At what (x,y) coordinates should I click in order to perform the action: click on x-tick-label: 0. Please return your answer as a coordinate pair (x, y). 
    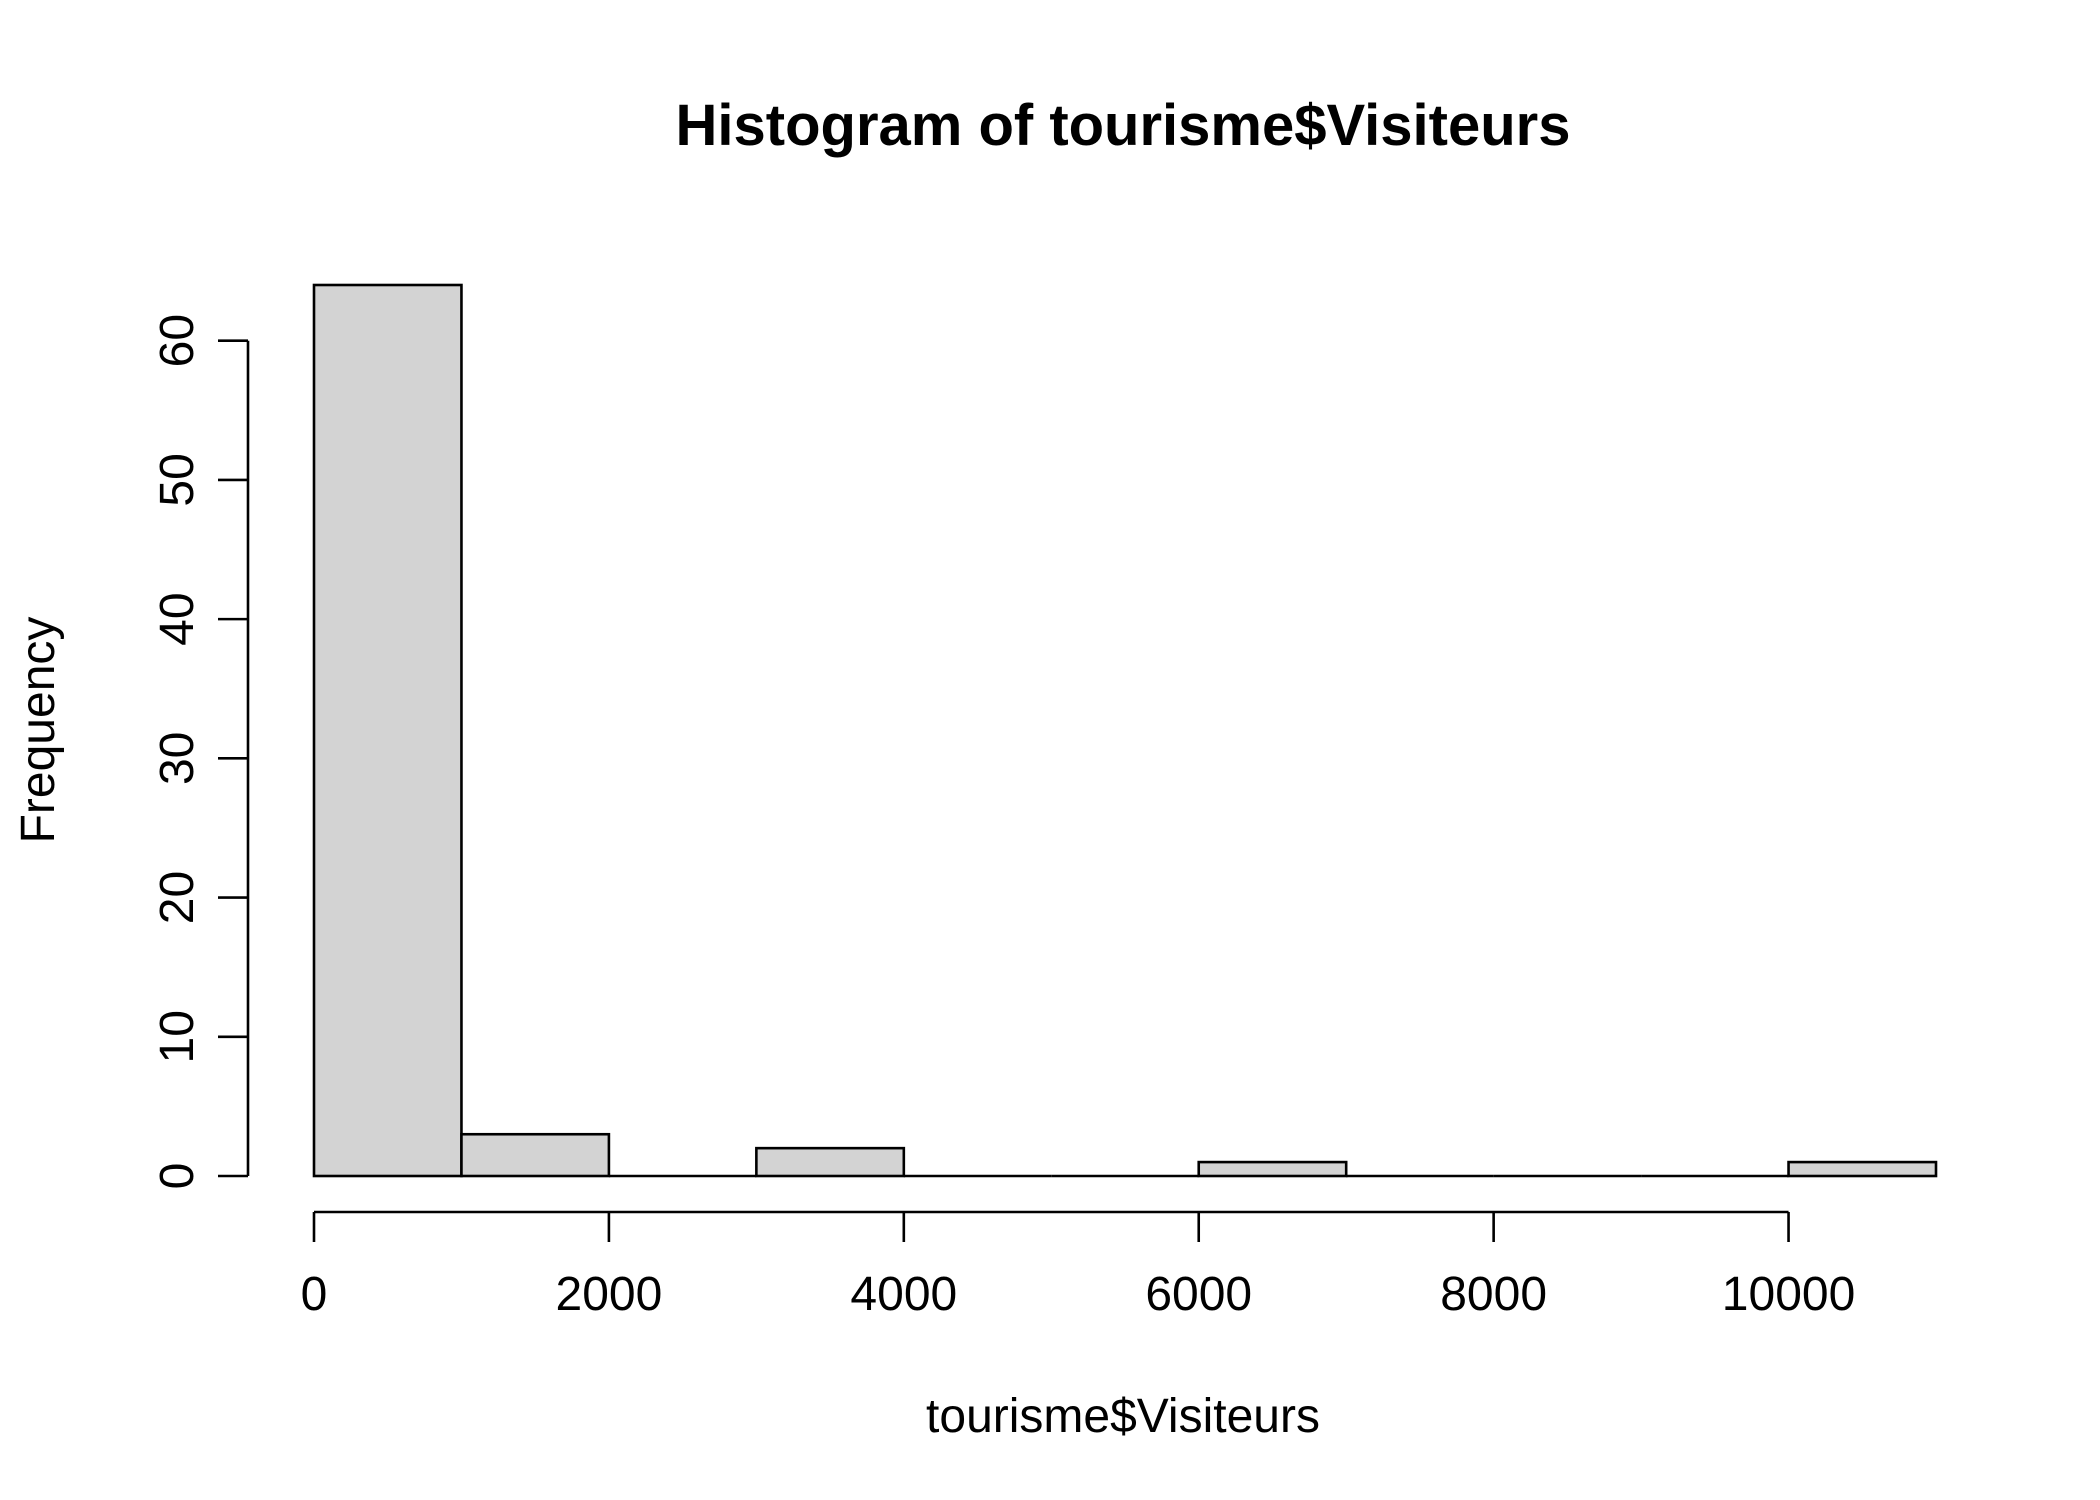
    Looking at the image, I should click on (314, 1294).